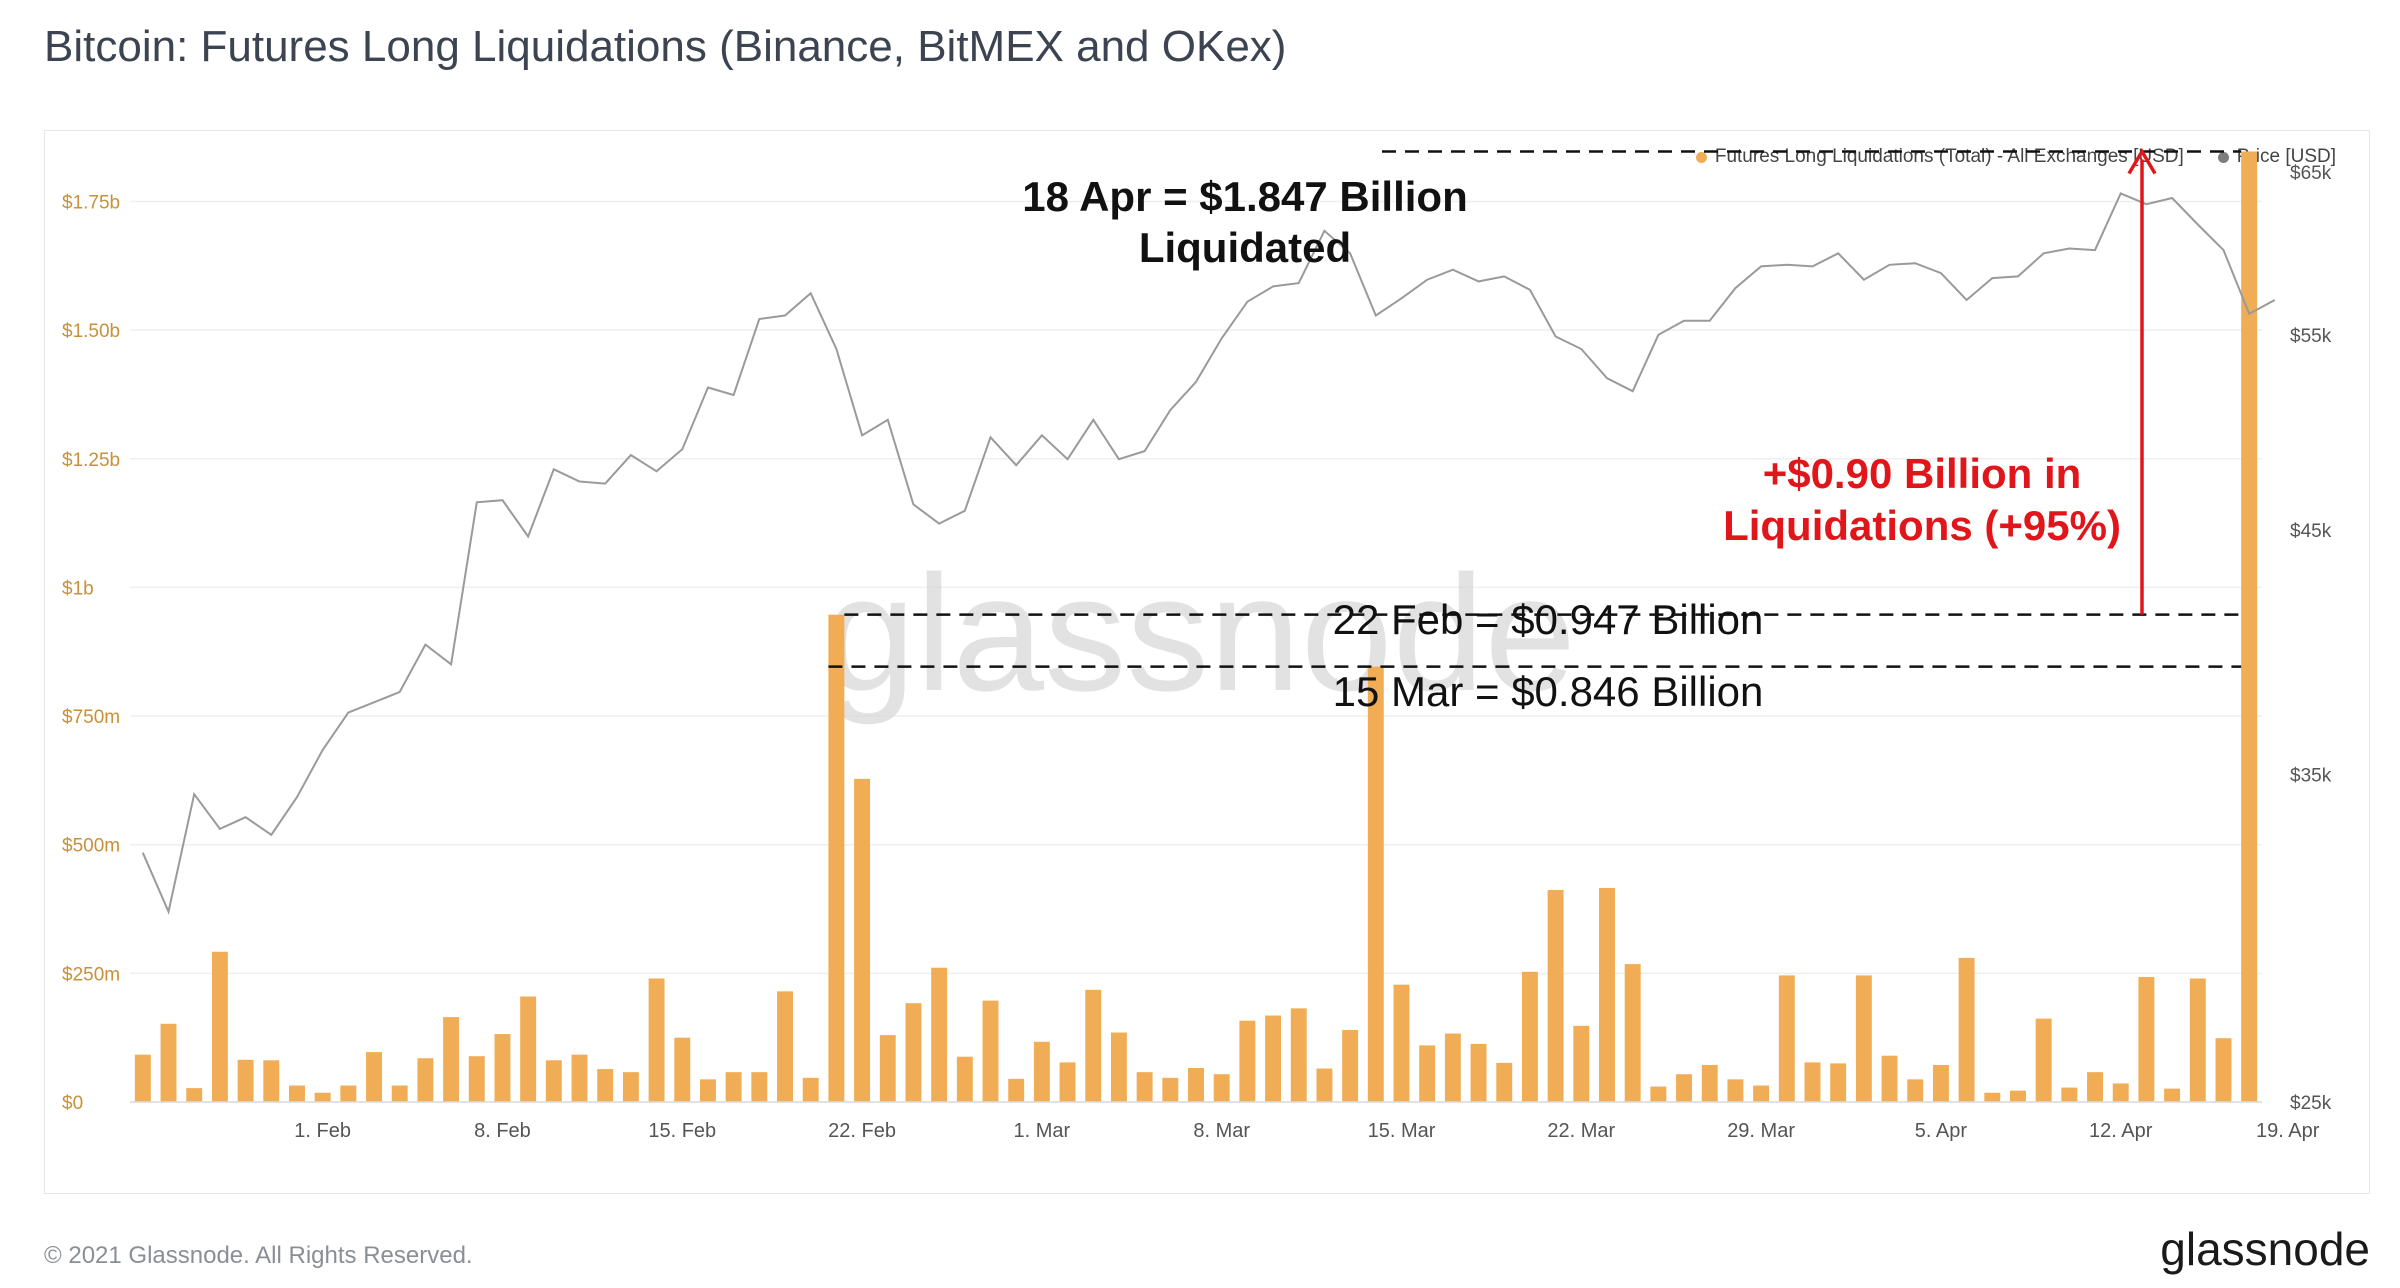  Describe the element at coordinates (2311, 336) in the screenshot. I see `right-axis-tick-label: $55k` at that location.